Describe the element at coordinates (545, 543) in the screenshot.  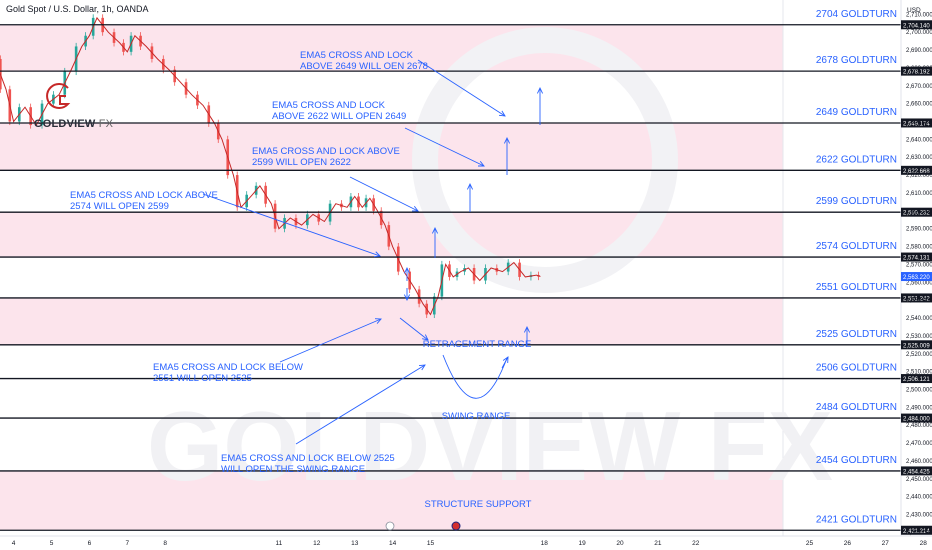
I see `time-tick-label: 18` at that location.